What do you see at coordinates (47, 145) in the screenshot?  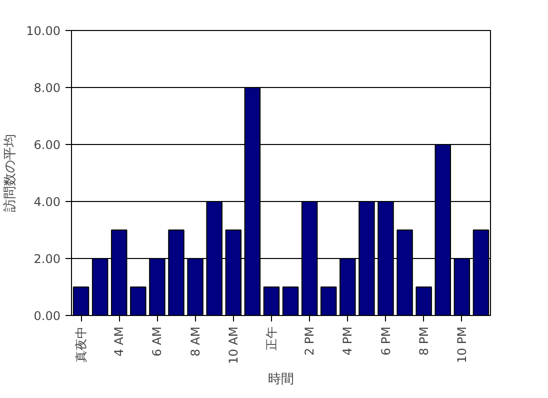 I see `y-tick-label: 6.00` at bounding box center [47, 145].